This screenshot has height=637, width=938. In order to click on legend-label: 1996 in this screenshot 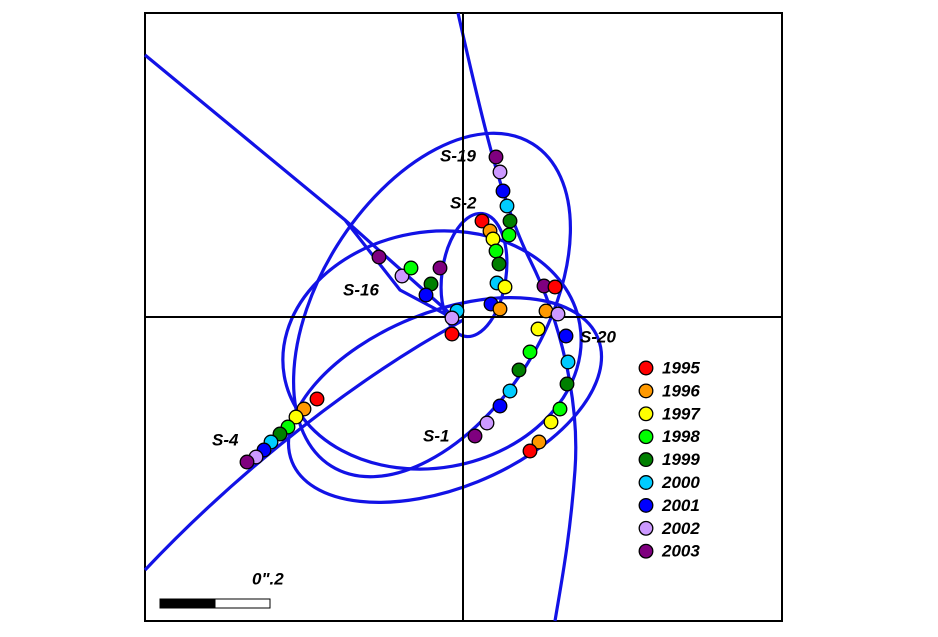, I will do `click(681, 390)`.